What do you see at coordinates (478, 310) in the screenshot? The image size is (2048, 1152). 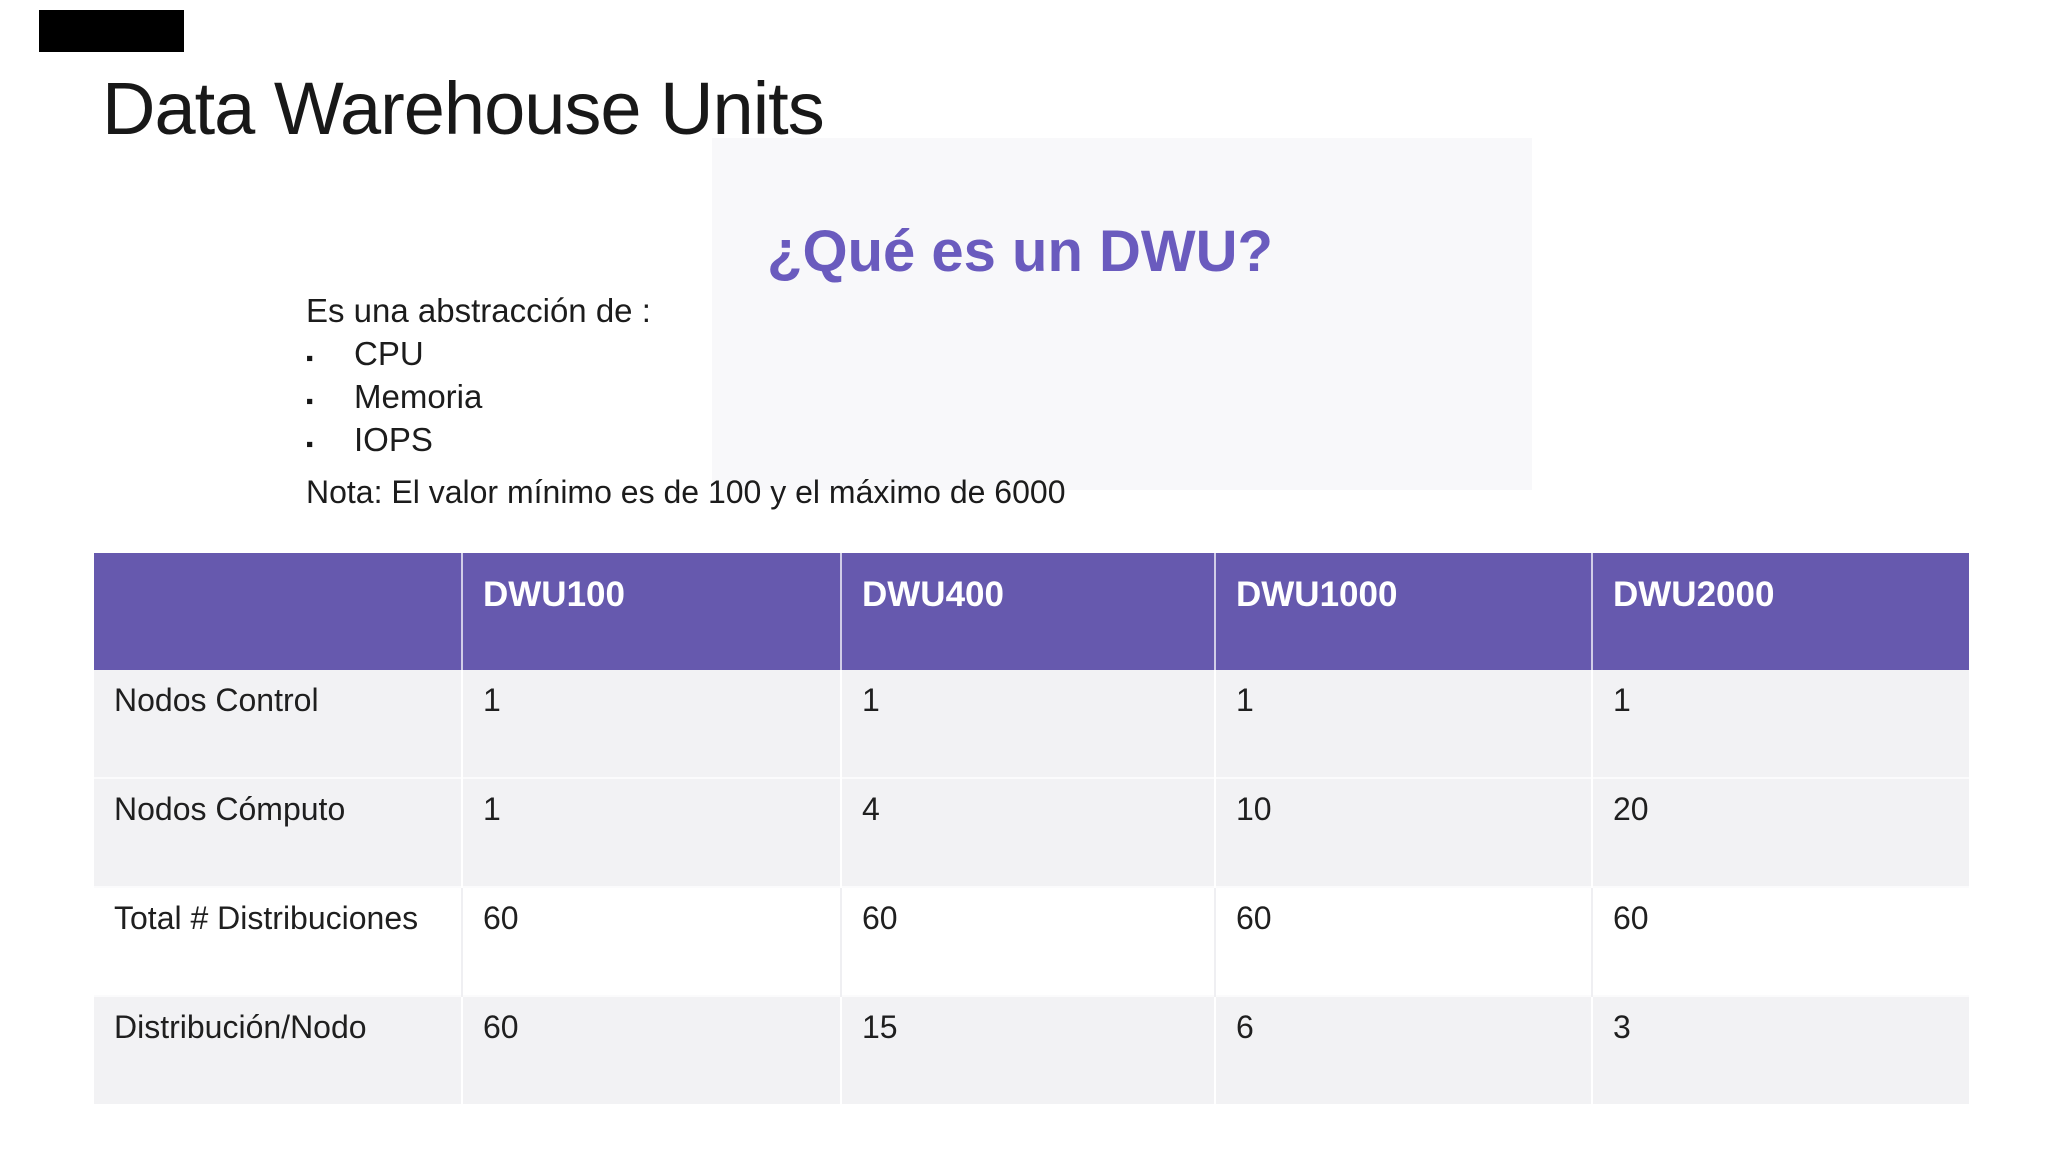 I see `intro-line: Es una abstracción de :` at bounding box center [478, 310].